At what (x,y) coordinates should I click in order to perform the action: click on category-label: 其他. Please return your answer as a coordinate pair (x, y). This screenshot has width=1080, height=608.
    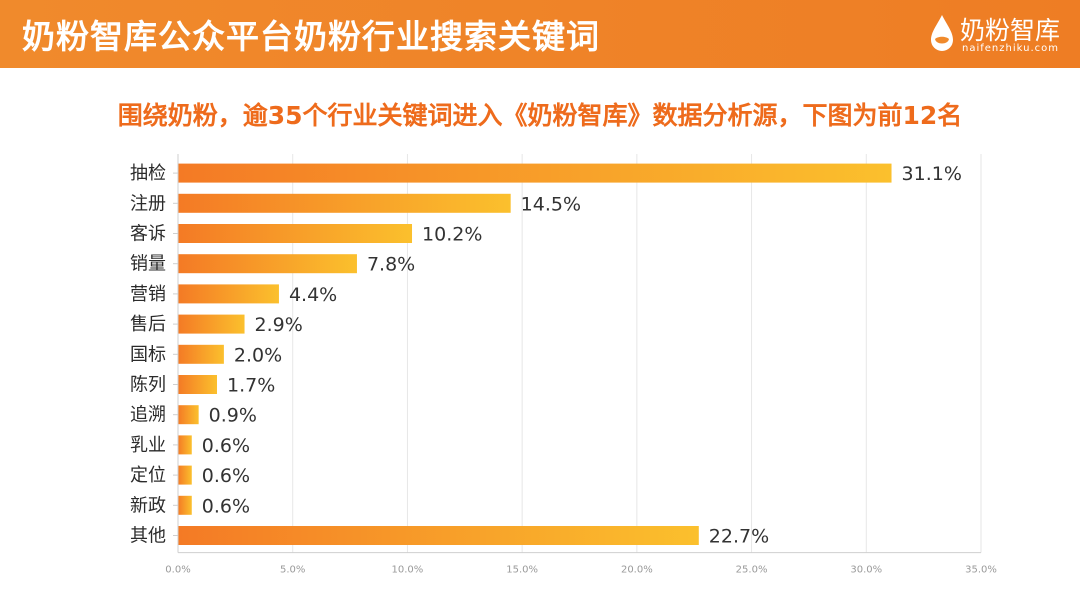
    Looking at the image, I should click on (148, 536).